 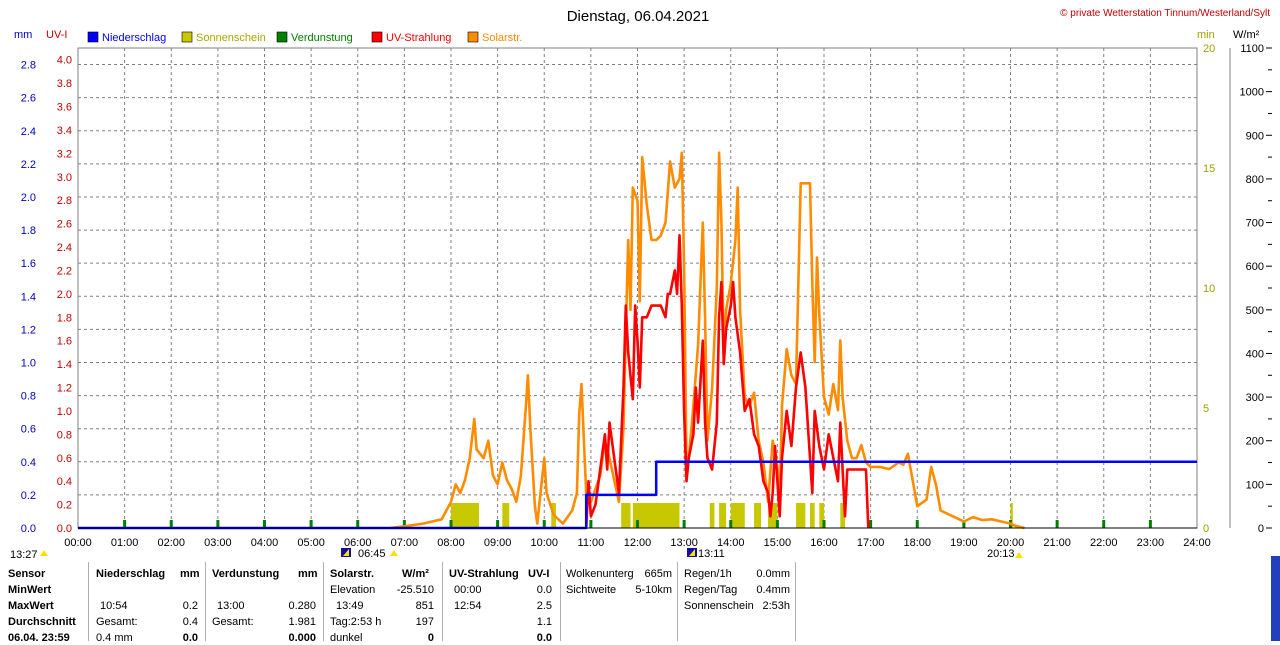 I want to click on chart-title: Dienstag, 06.04.2021, so click(x=638, y=16).